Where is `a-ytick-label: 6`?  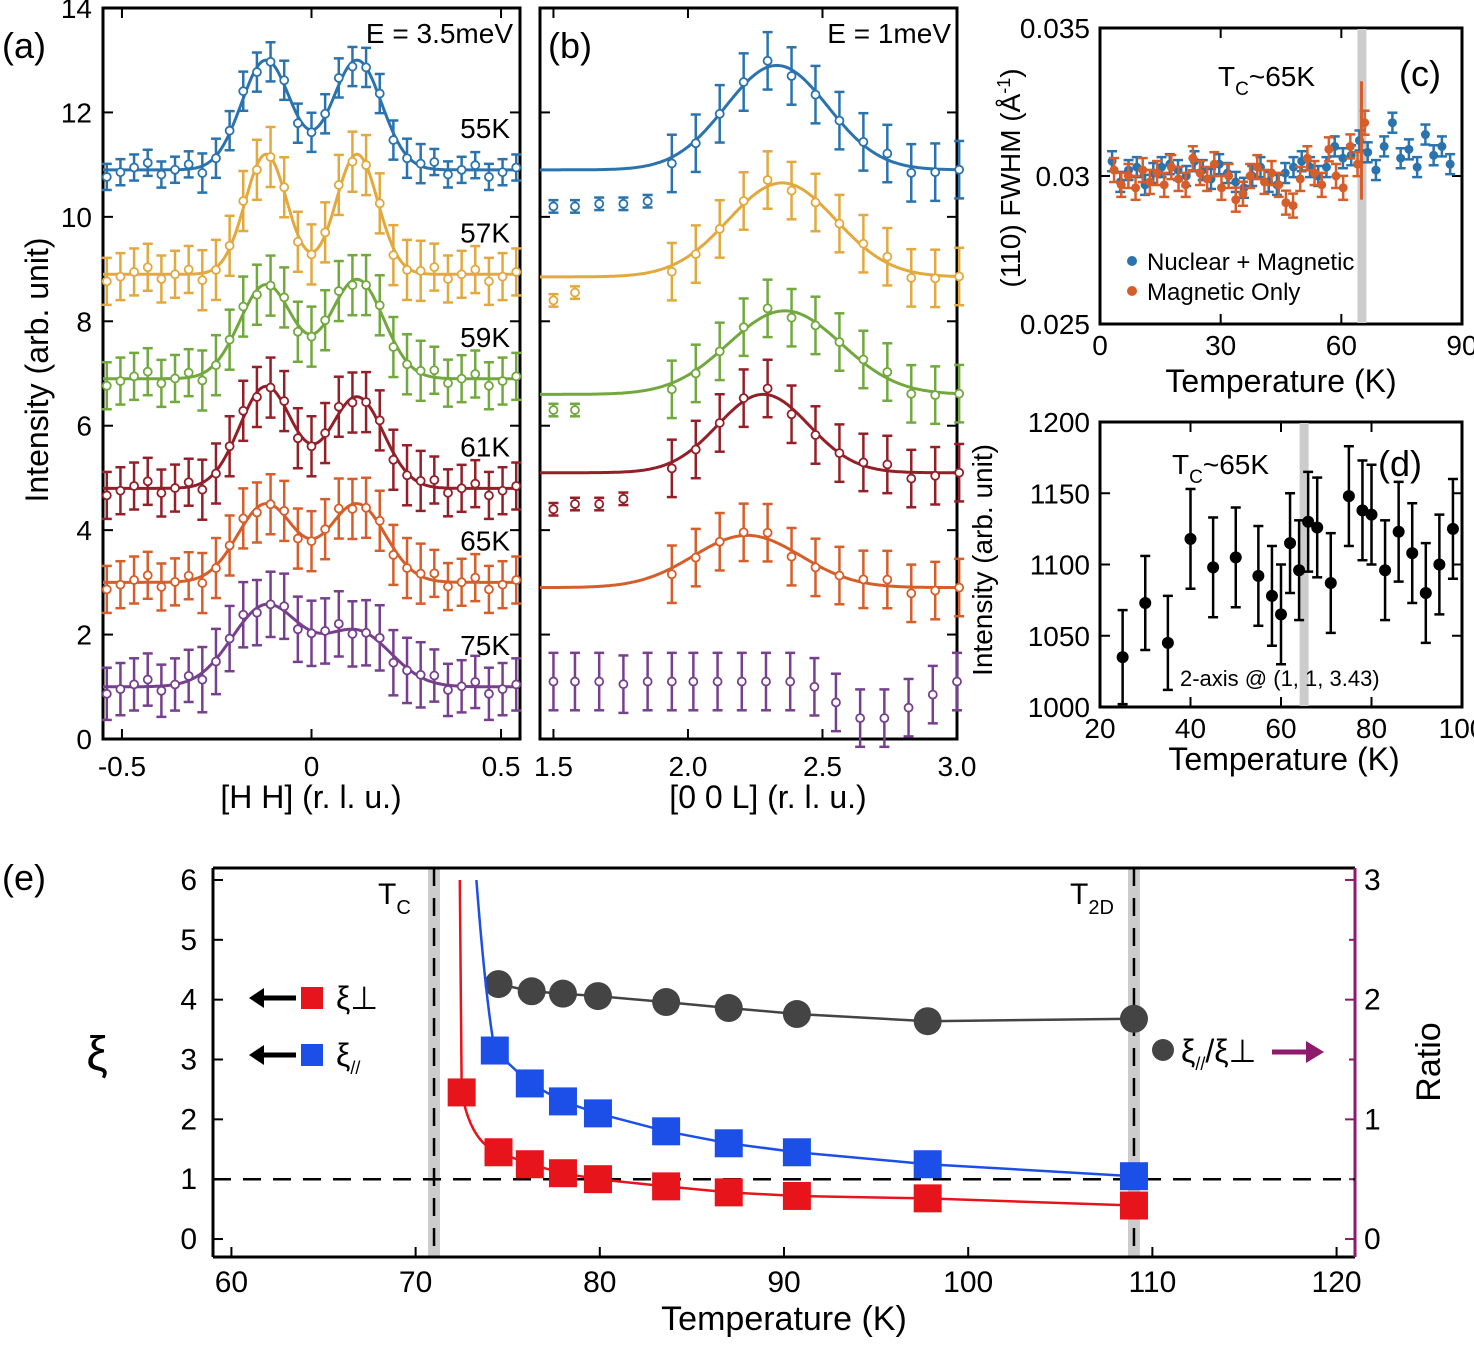
a-ytick-label: 6 is located at coordinates (84, 426).